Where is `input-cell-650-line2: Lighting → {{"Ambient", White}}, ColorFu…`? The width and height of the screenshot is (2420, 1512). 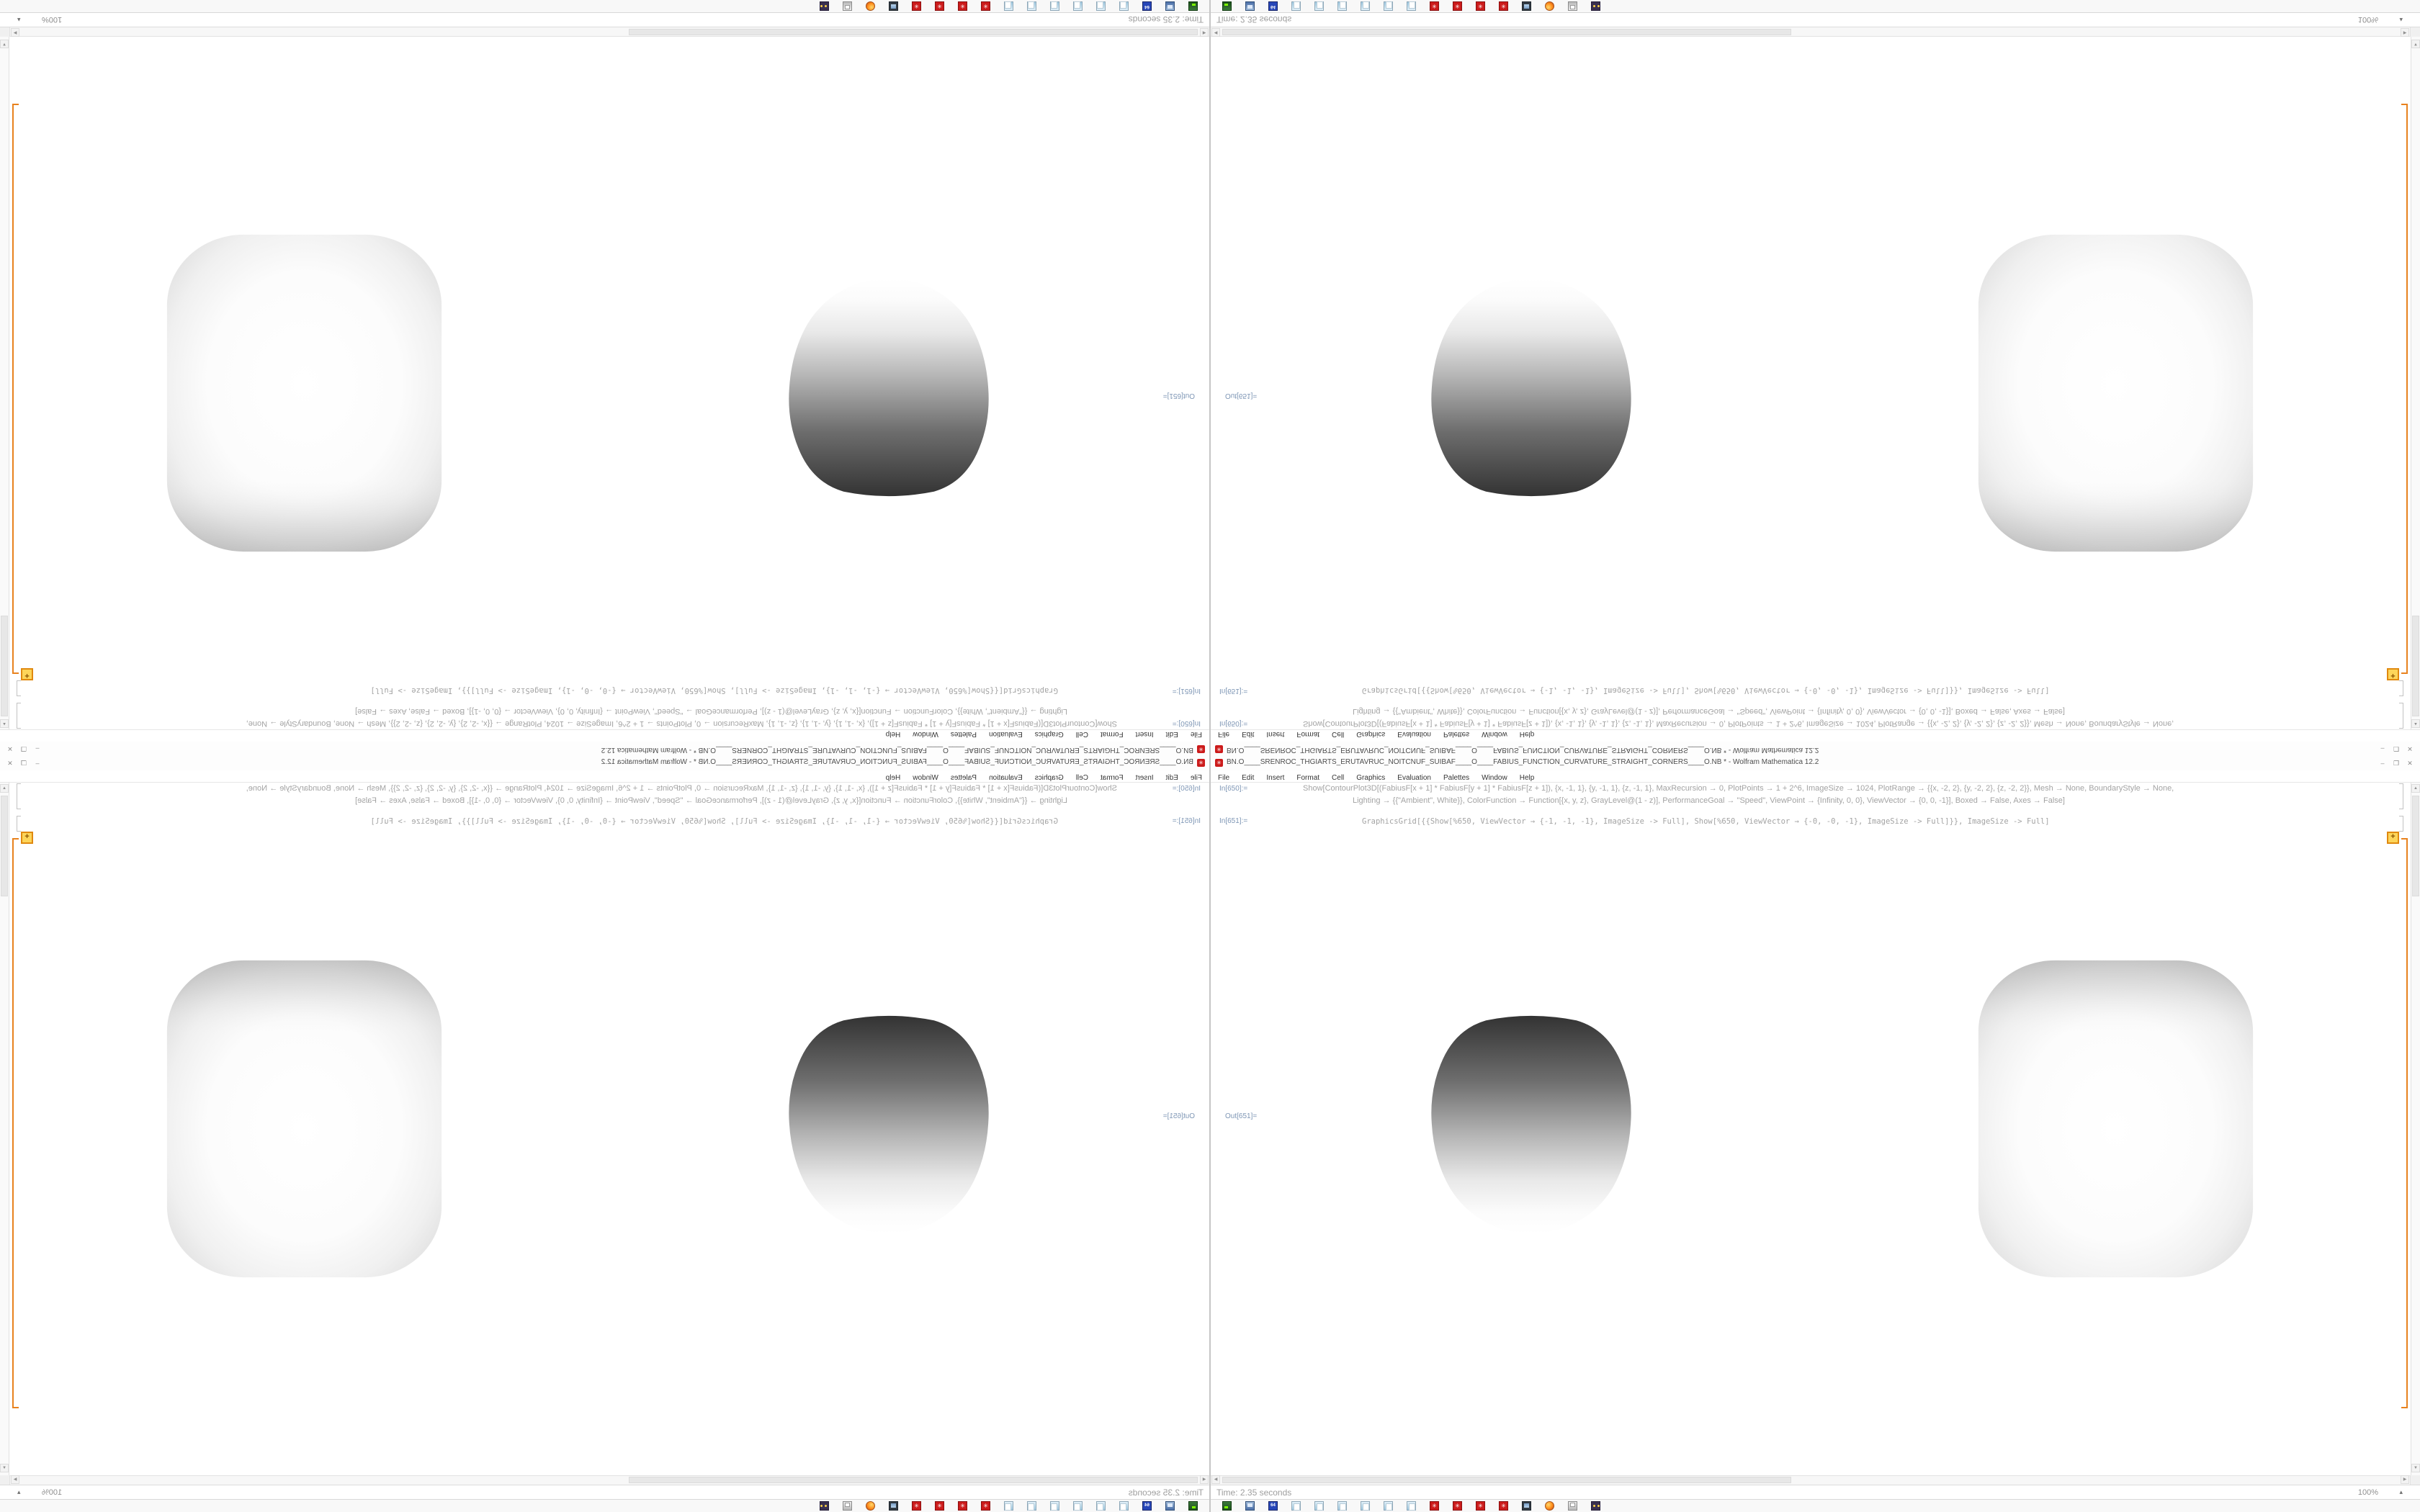
input-cell-650-line2: Lighting → {{"Ambient", White}}, ColorFu… is located at coordinates (711, 711).